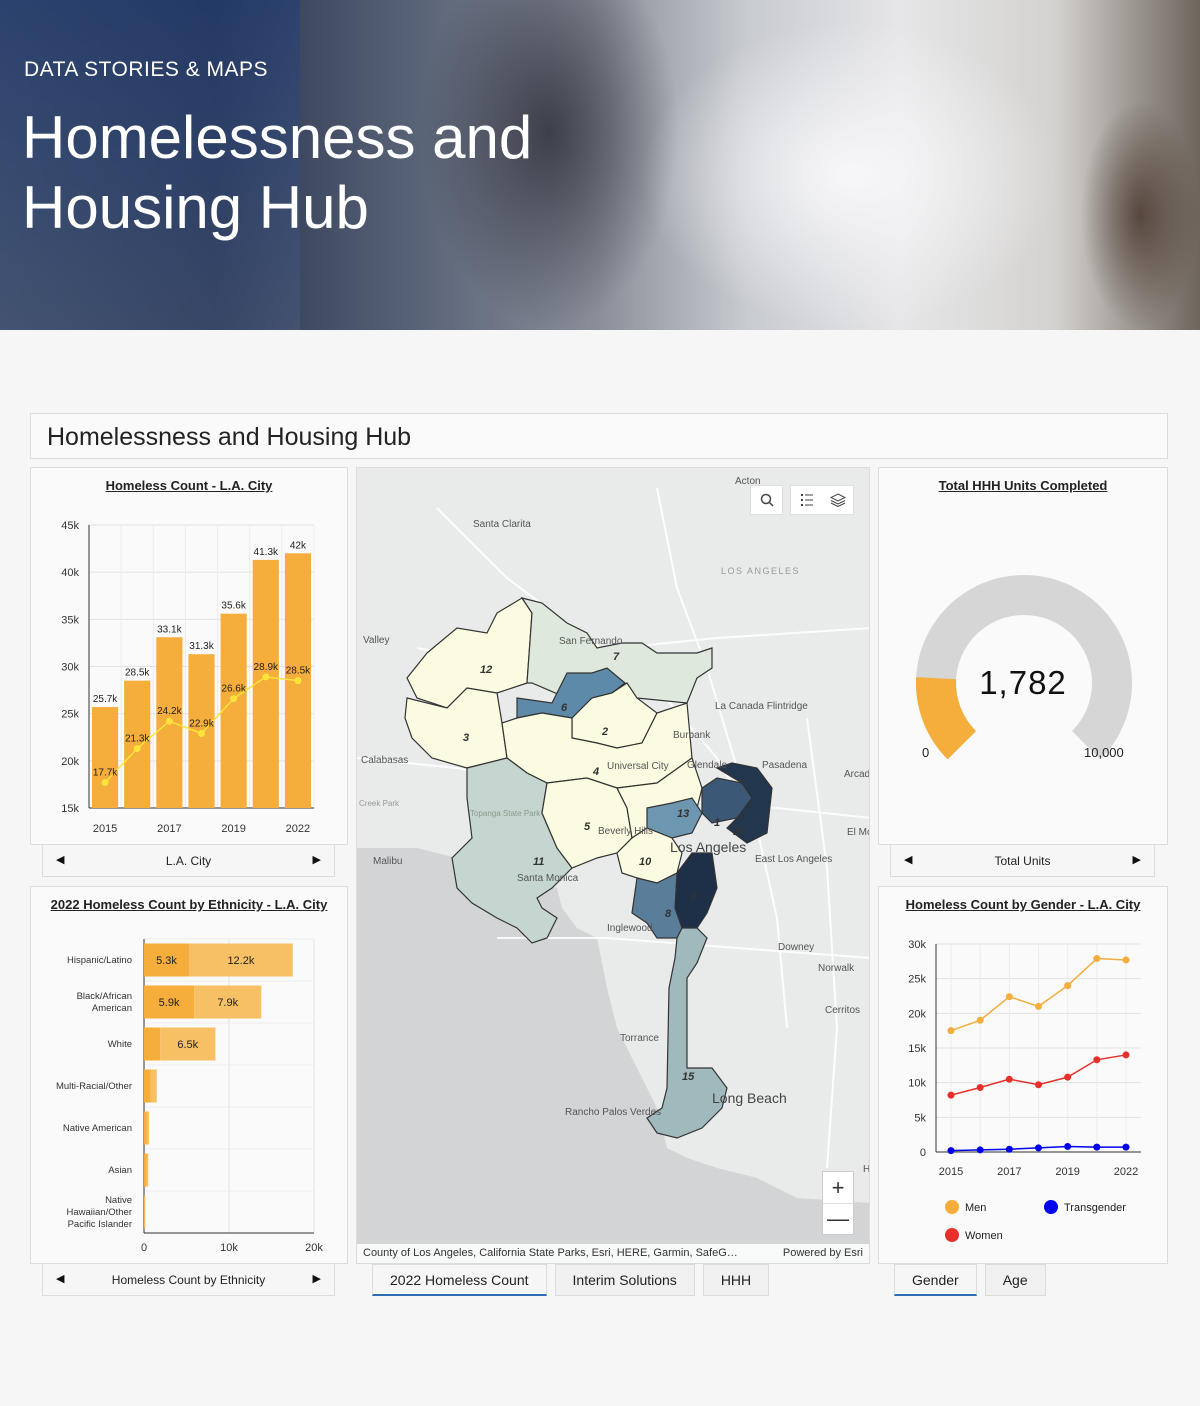 Image resolution: width=1200 pixels, height=1406 pixels. What do you see at coordinates (917, 945) in the screenshot?
I see `y-tick-label: 30k` at bounding box center [917, 945].